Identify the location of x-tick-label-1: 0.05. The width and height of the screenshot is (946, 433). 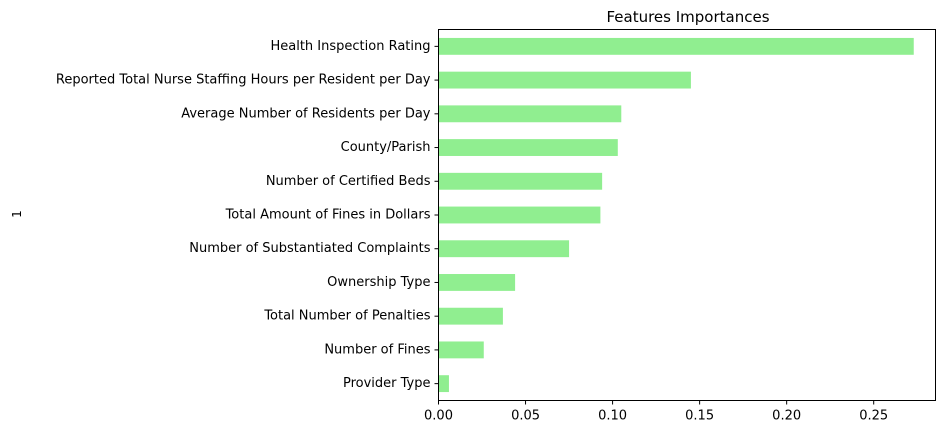
(525, 416).